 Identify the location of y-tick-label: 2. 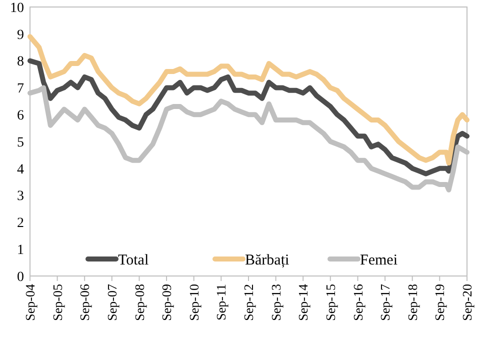
(20, 224).